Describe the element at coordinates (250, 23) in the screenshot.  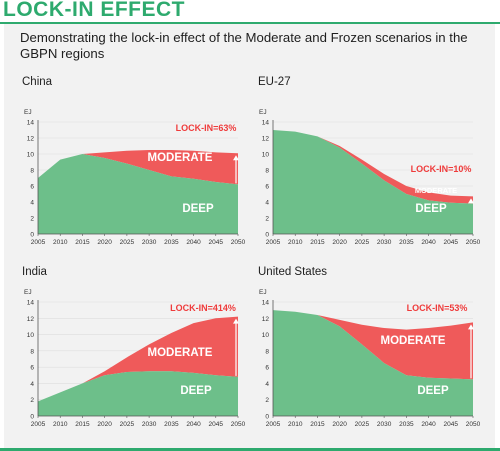
I see `header-rule` at that location.